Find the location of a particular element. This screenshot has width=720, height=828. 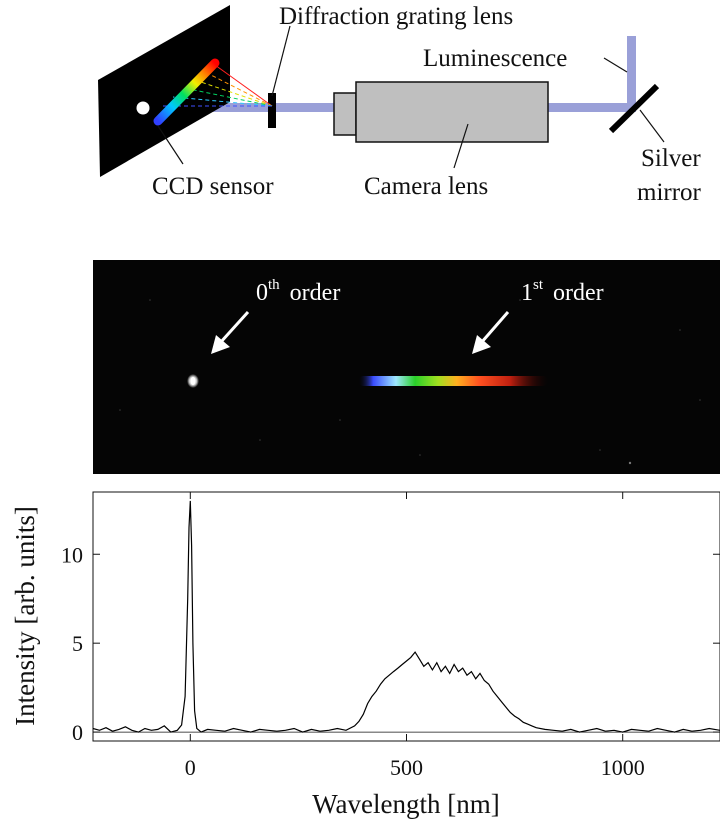

y-tick-label: 10 is located at coordinates (72, 554).